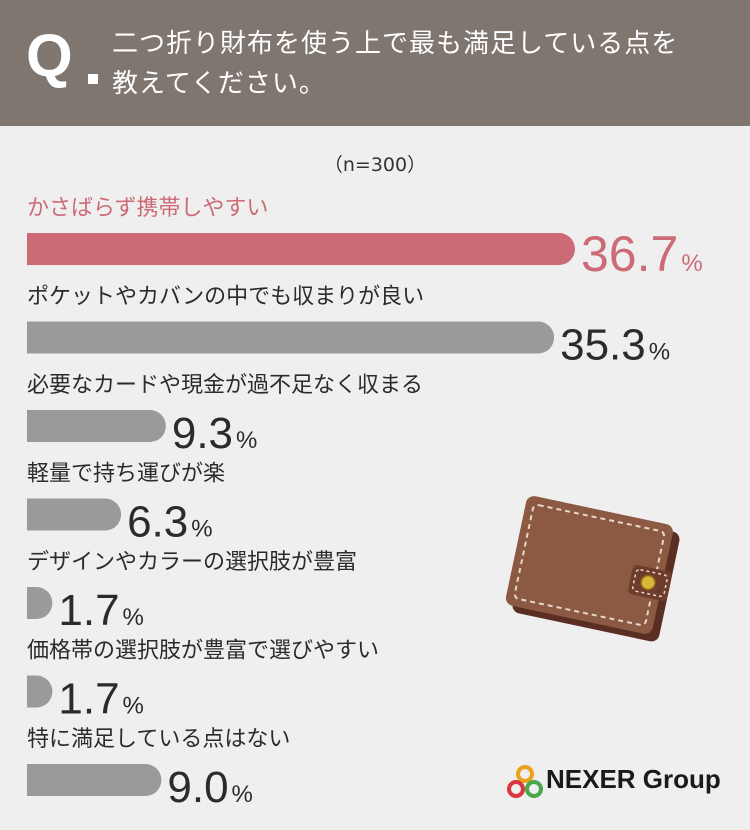 The width and height of the screenshot is (750, 830). Describe the element at coordinates (633, 779) in the screenshot. I see `brand-name: NEXER Group` at that location.